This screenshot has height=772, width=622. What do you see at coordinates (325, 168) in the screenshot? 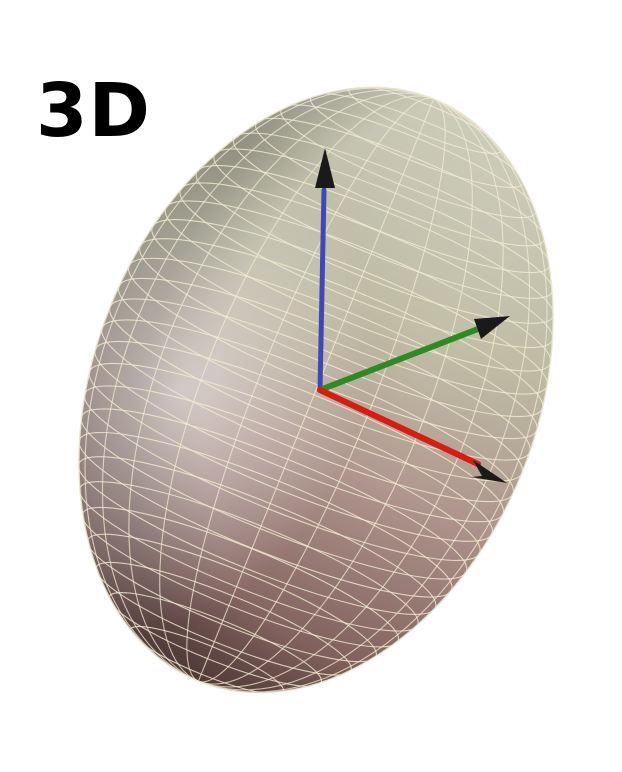
I see `axis-z-arrowhead-icon` at bounding box center [325, 168].